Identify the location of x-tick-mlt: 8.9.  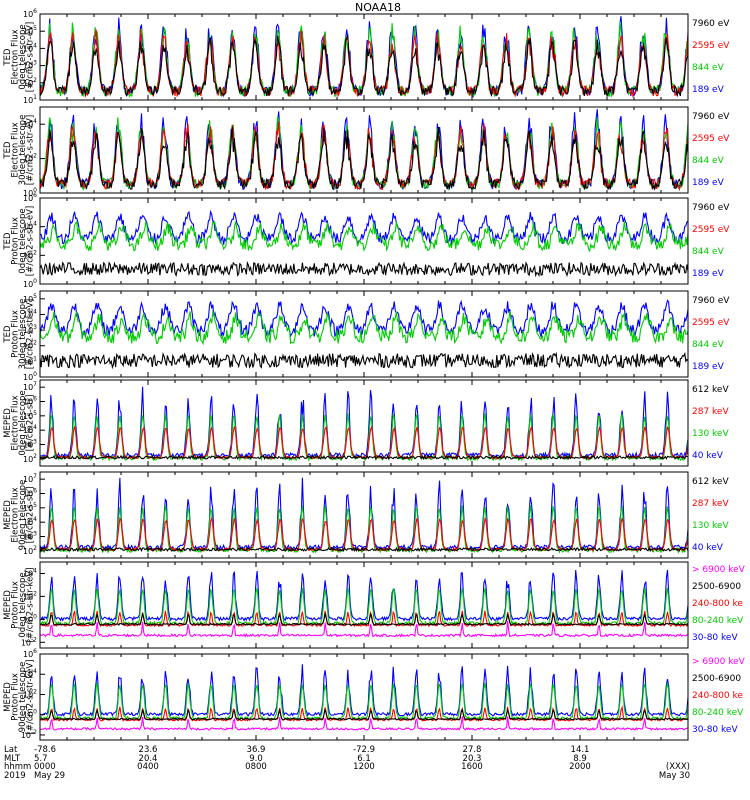
(580, 759).